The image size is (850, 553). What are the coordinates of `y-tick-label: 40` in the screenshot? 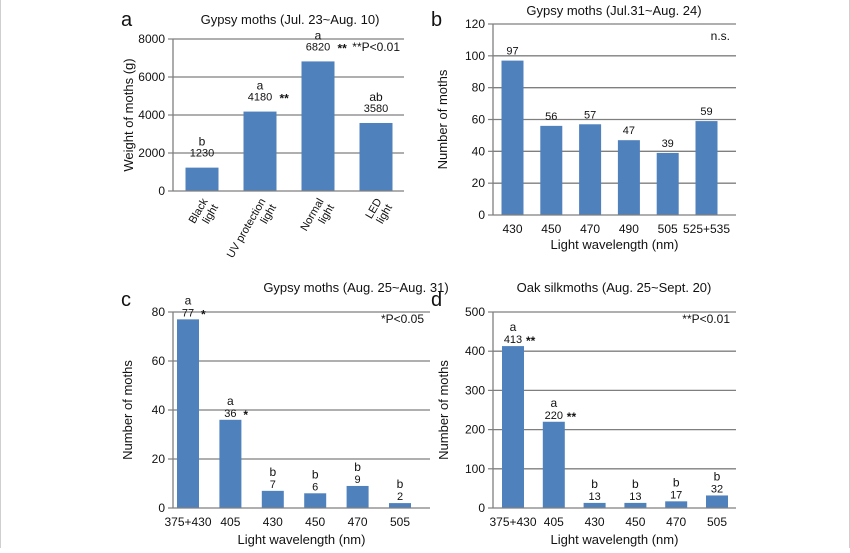 It's located at (159, 410).